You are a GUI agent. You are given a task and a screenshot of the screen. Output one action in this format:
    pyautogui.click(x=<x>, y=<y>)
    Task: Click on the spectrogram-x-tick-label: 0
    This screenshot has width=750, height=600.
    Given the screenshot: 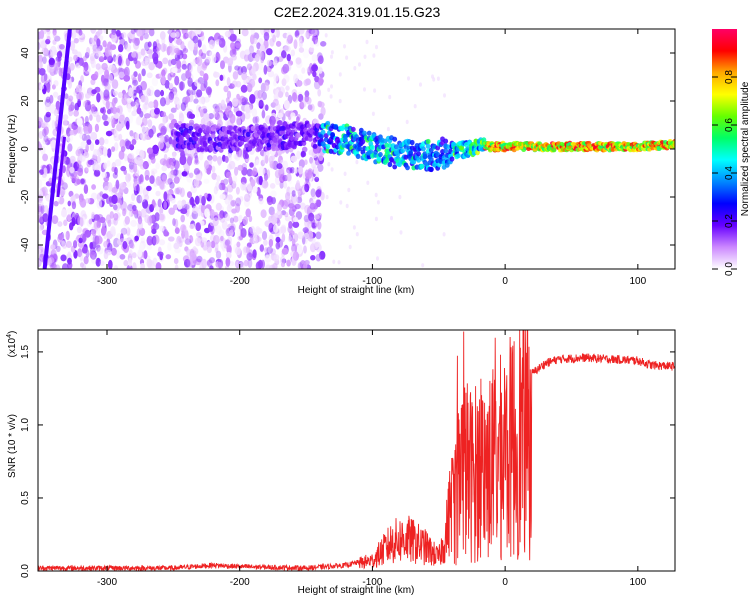 What is the action you would take?
    pyautogui.click(x=505, y=281)
    